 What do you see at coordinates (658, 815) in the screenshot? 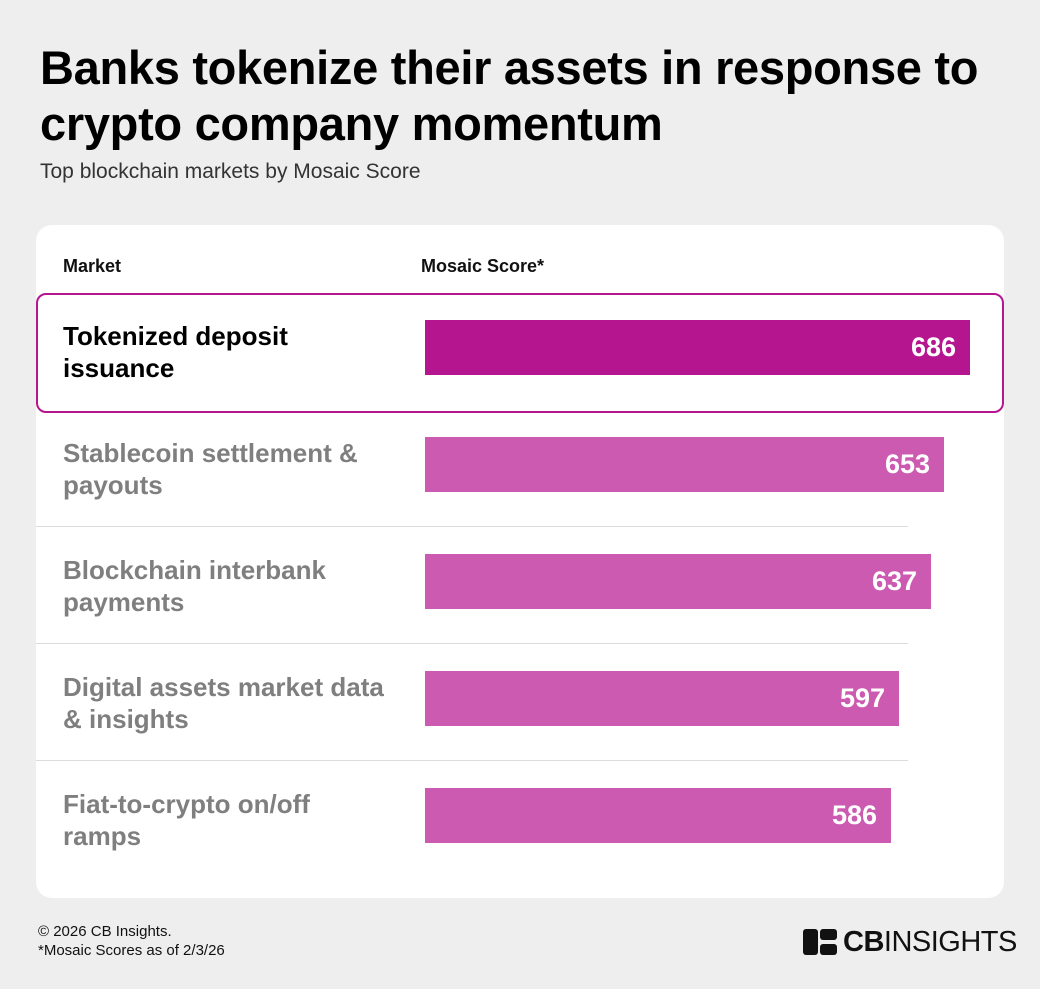
I see `score-bar: 586` at bounding box center [658, 815].